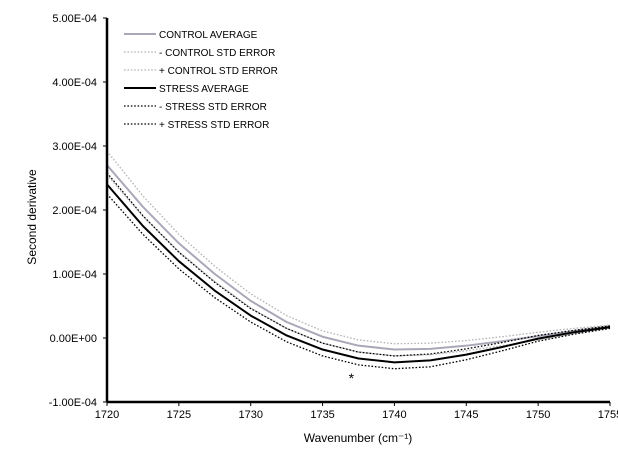 The width and height of the screenshot is (618, 451). Describe the element at coordinates (32, 217) in the screenshot. I see `y-axis-title: Second derivative` at that location.